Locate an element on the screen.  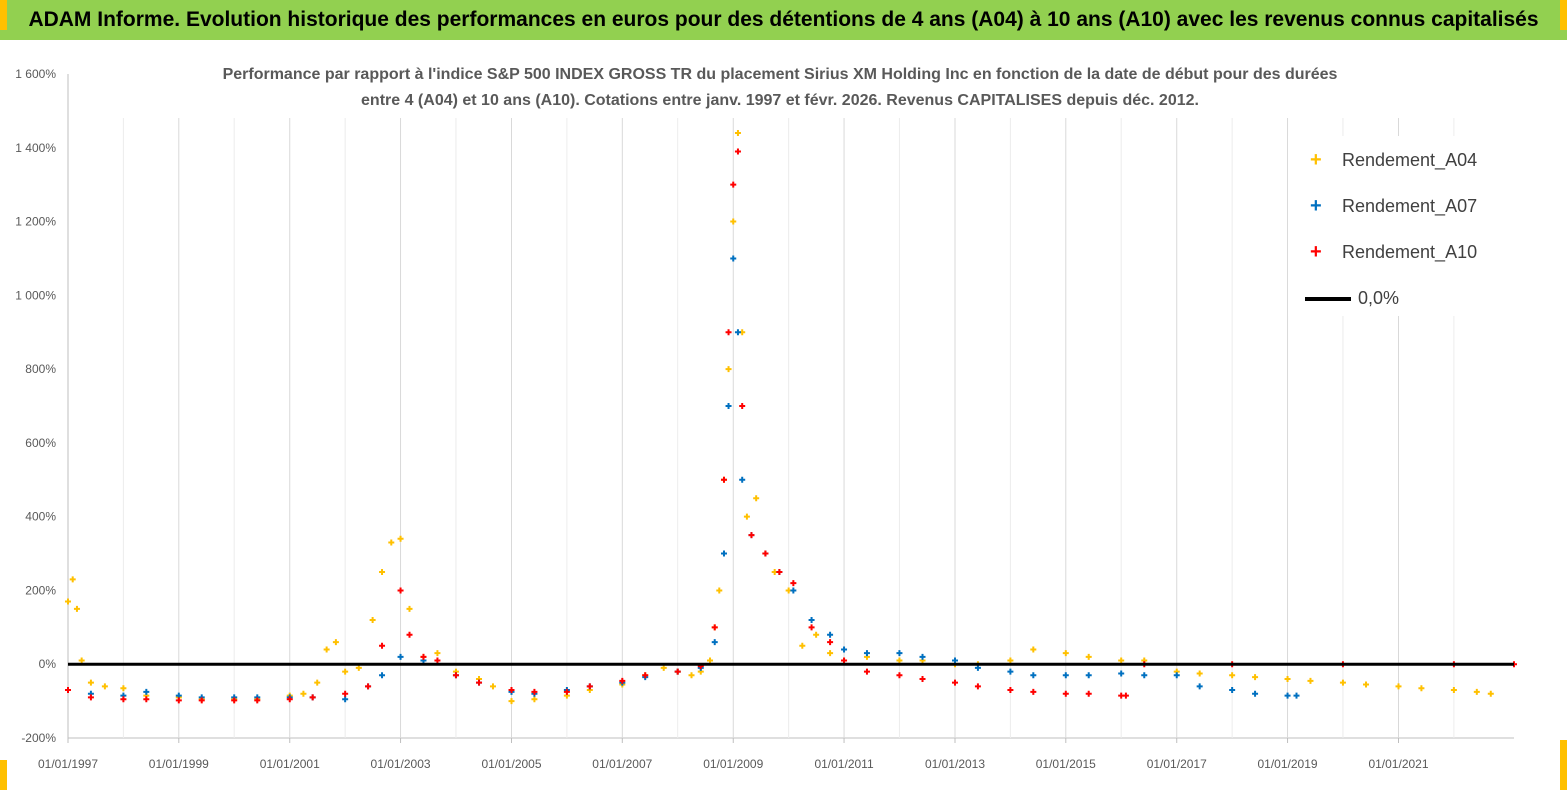
x-tick-label: 01/01/2017 is located at coordinates (1177, 764).